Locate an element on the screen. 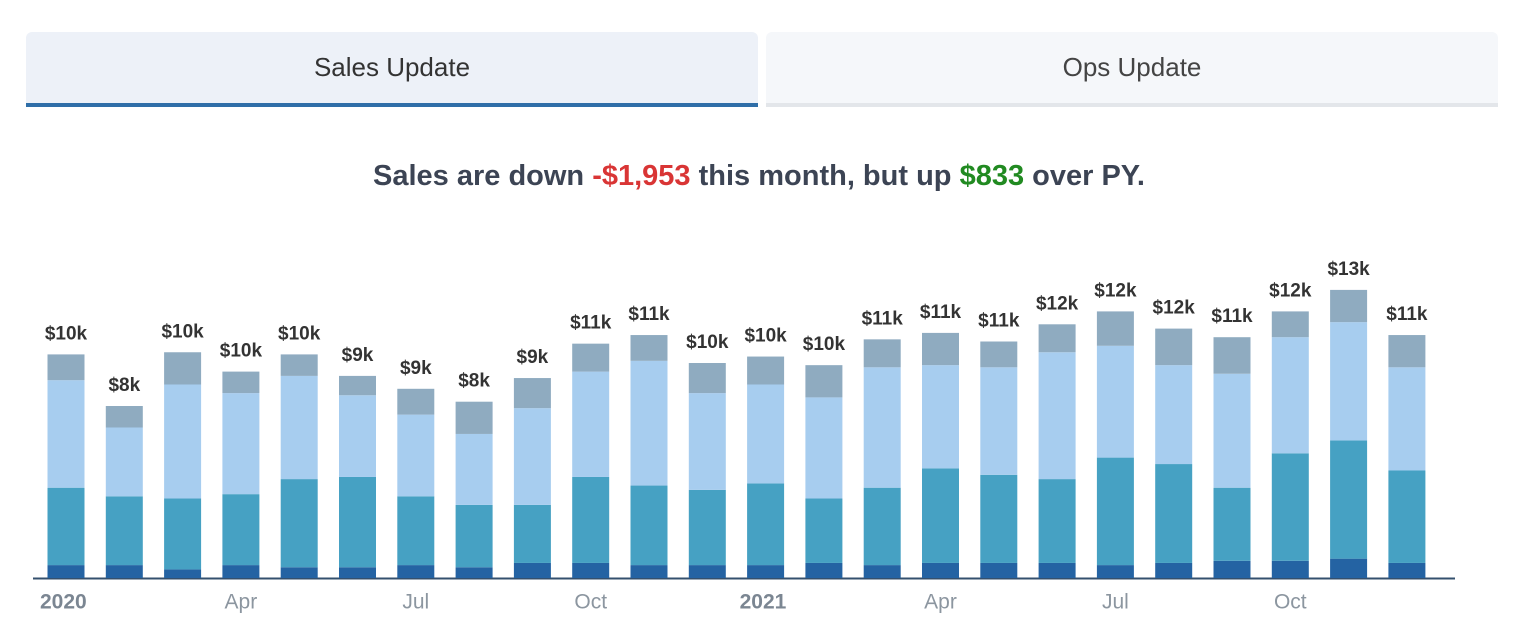 Image resolution: width=1518 pixels, height=634 pixels. headline-value: $833 is located at coordinates (992, 176).